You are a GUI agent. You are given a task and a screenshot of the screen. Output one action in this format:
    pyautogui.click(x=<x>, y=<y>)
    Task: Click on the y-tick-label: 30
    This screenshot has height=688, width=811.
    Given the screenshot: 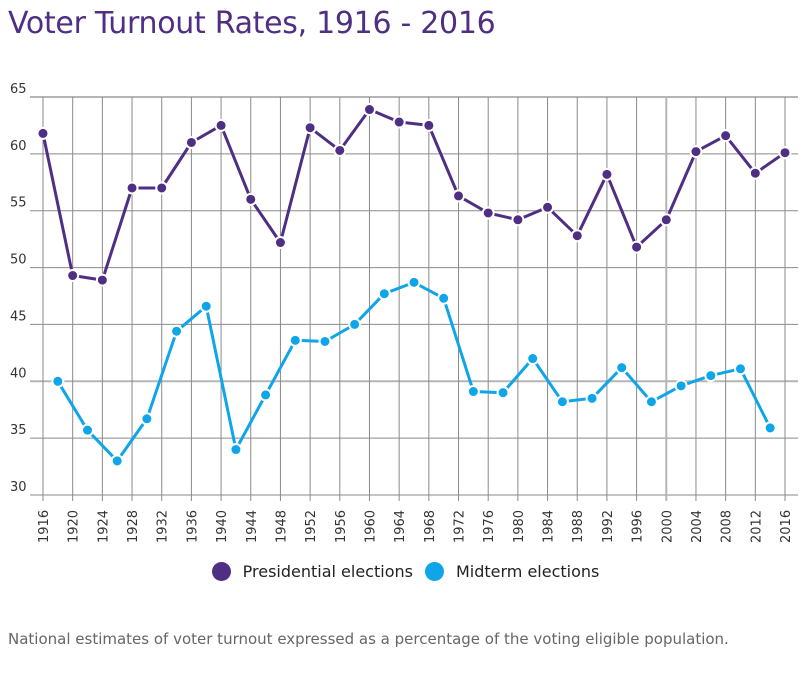 What is the action you would take?
    pyautogui.click(x=18, y=487)
    